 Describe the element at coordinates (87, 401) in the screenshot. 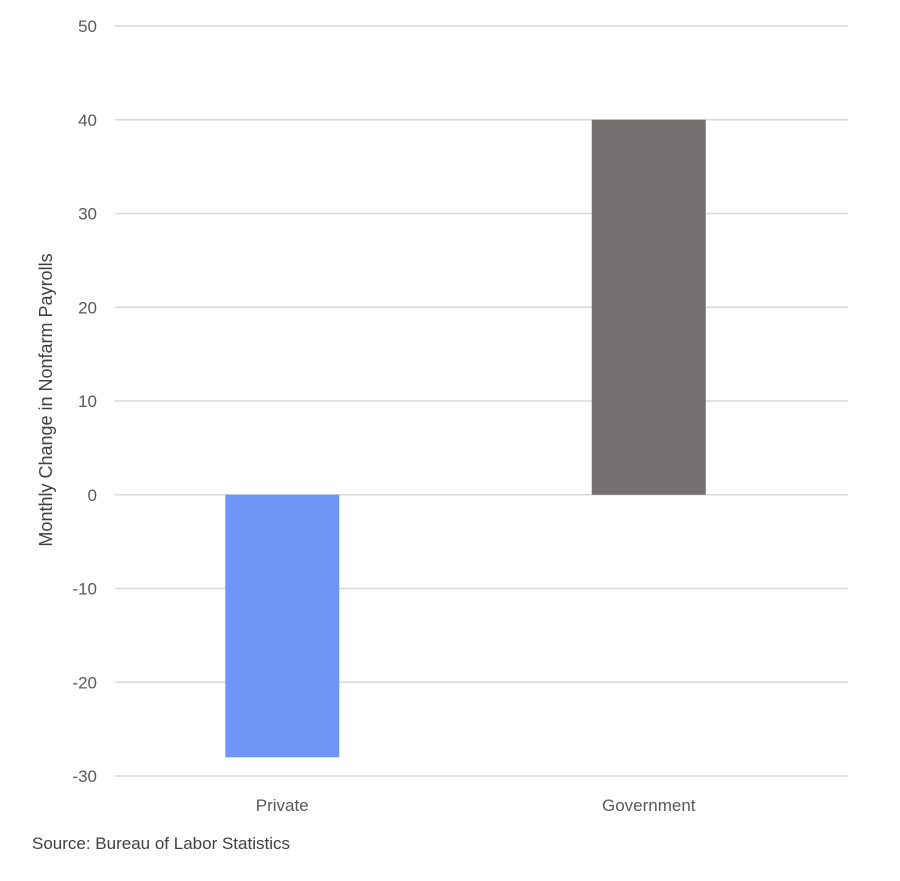

I see `y-tick-label: 10` at that location.